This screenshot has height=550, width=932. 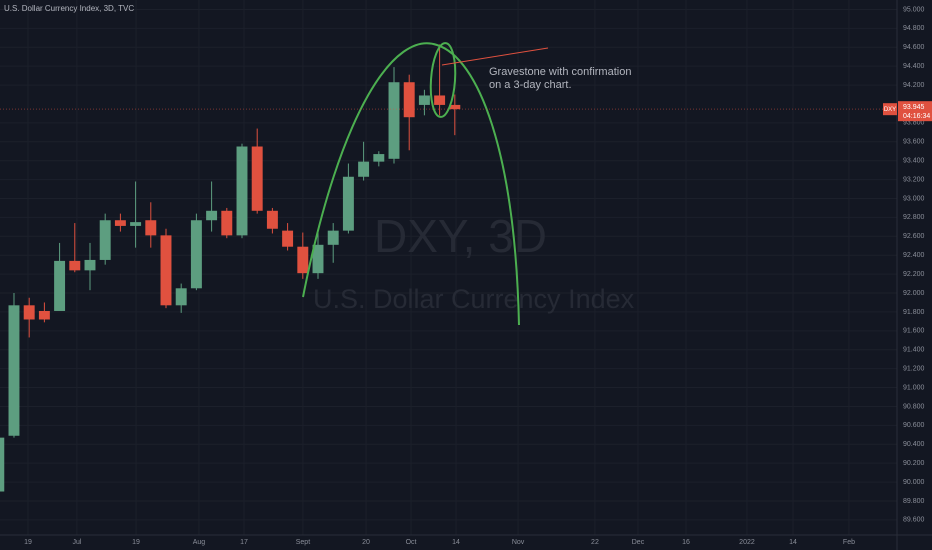 What do you see at coordinates (244, 542) in the screenshot?
I see `x-tick-label: 17` at bounding box center [244, 542].